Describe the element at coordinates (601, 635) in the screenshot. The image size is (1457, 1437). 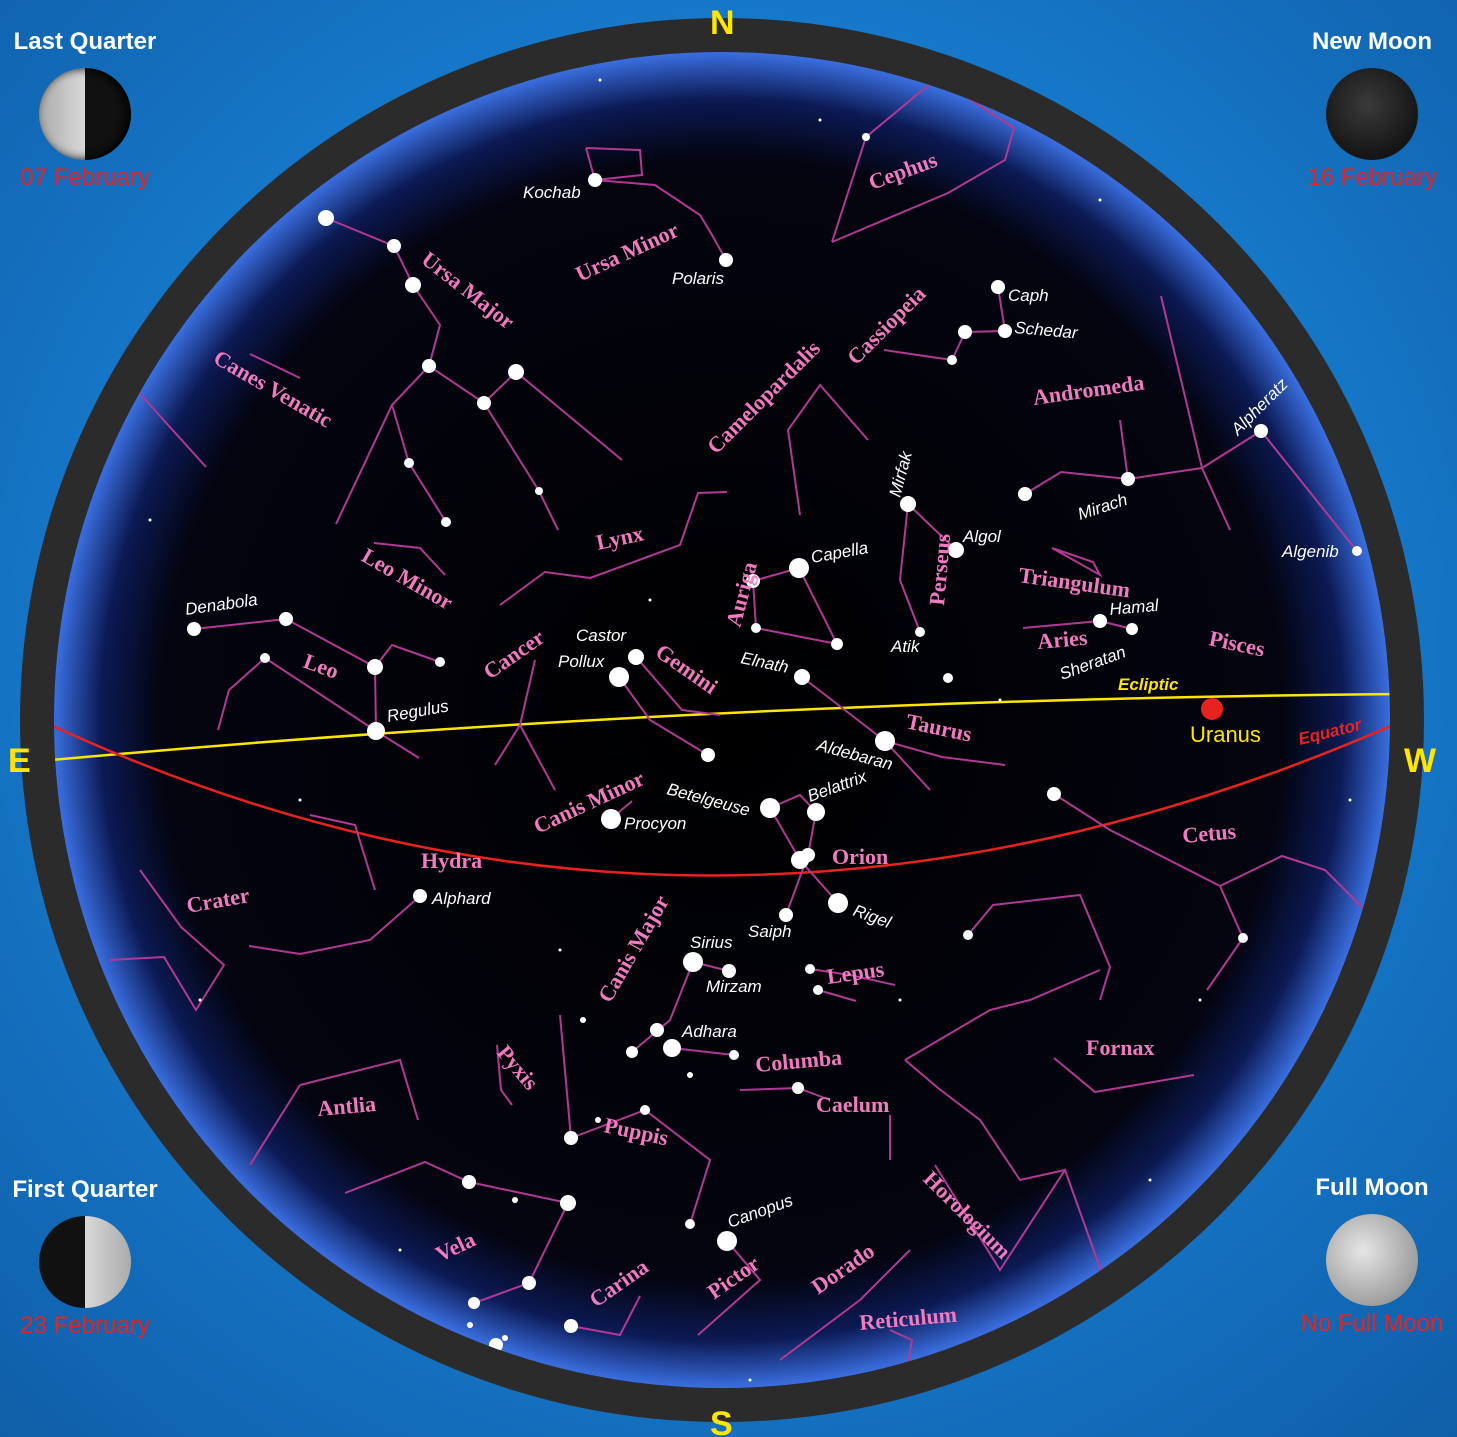
I see `star-label: Castor` at that location.